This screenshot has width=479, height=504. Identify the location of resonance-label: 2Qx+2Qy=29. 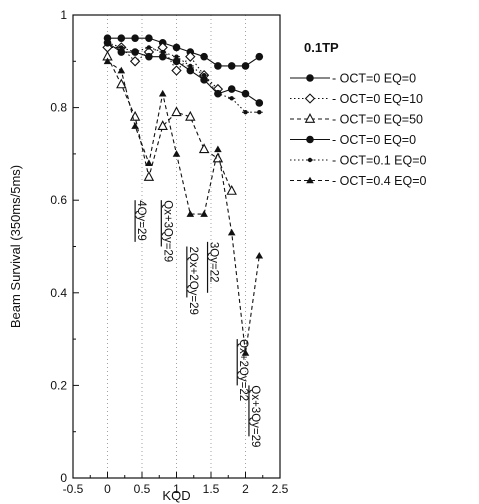
(193, 281).